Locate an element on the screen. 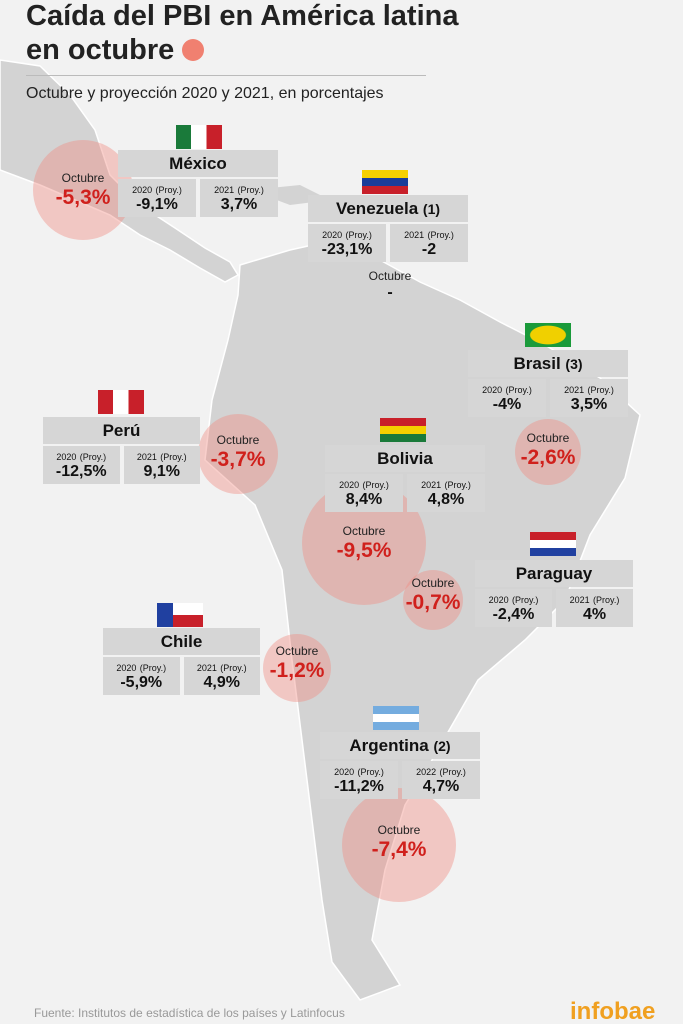 The image size is (683, 1024). country-name: Venezuela is located at coordinates (377, 208).